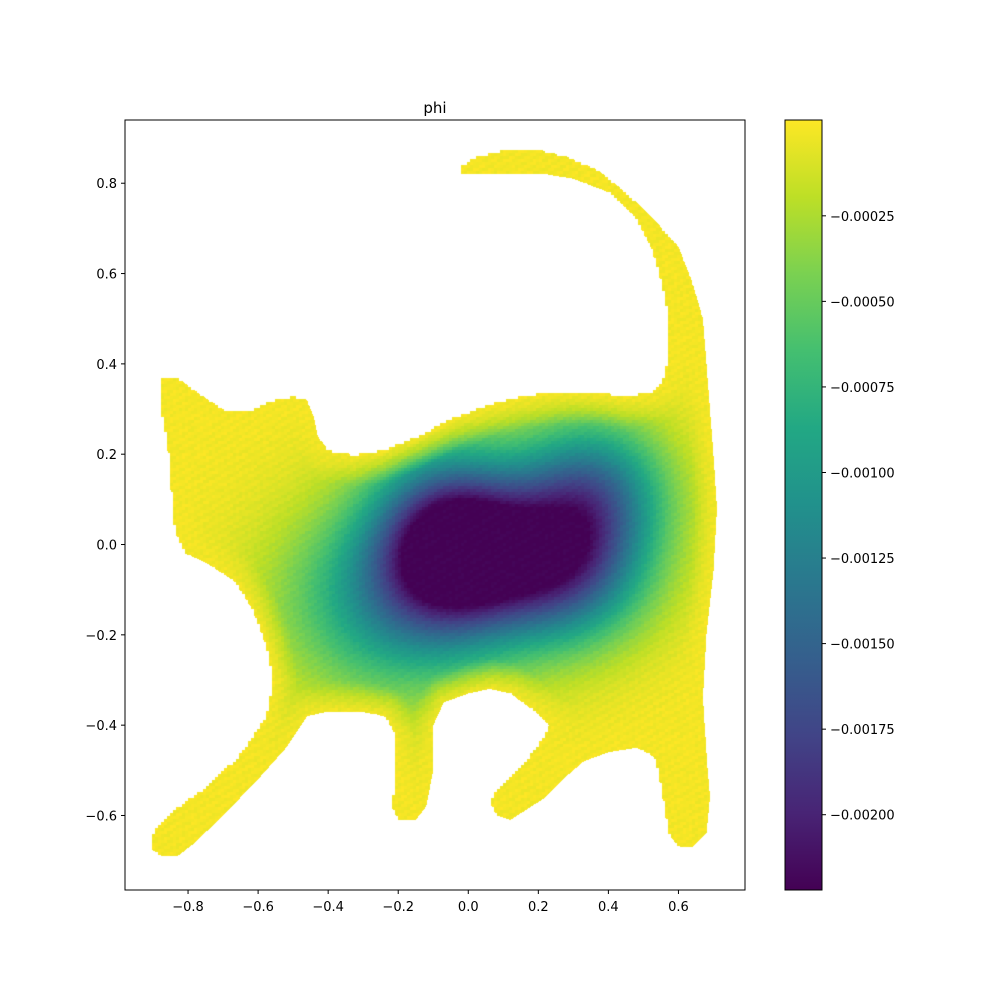 The width and height of the screenshot is (1000, 1000). I want to click on y-tick-label: −0.4, so click(101, 726).